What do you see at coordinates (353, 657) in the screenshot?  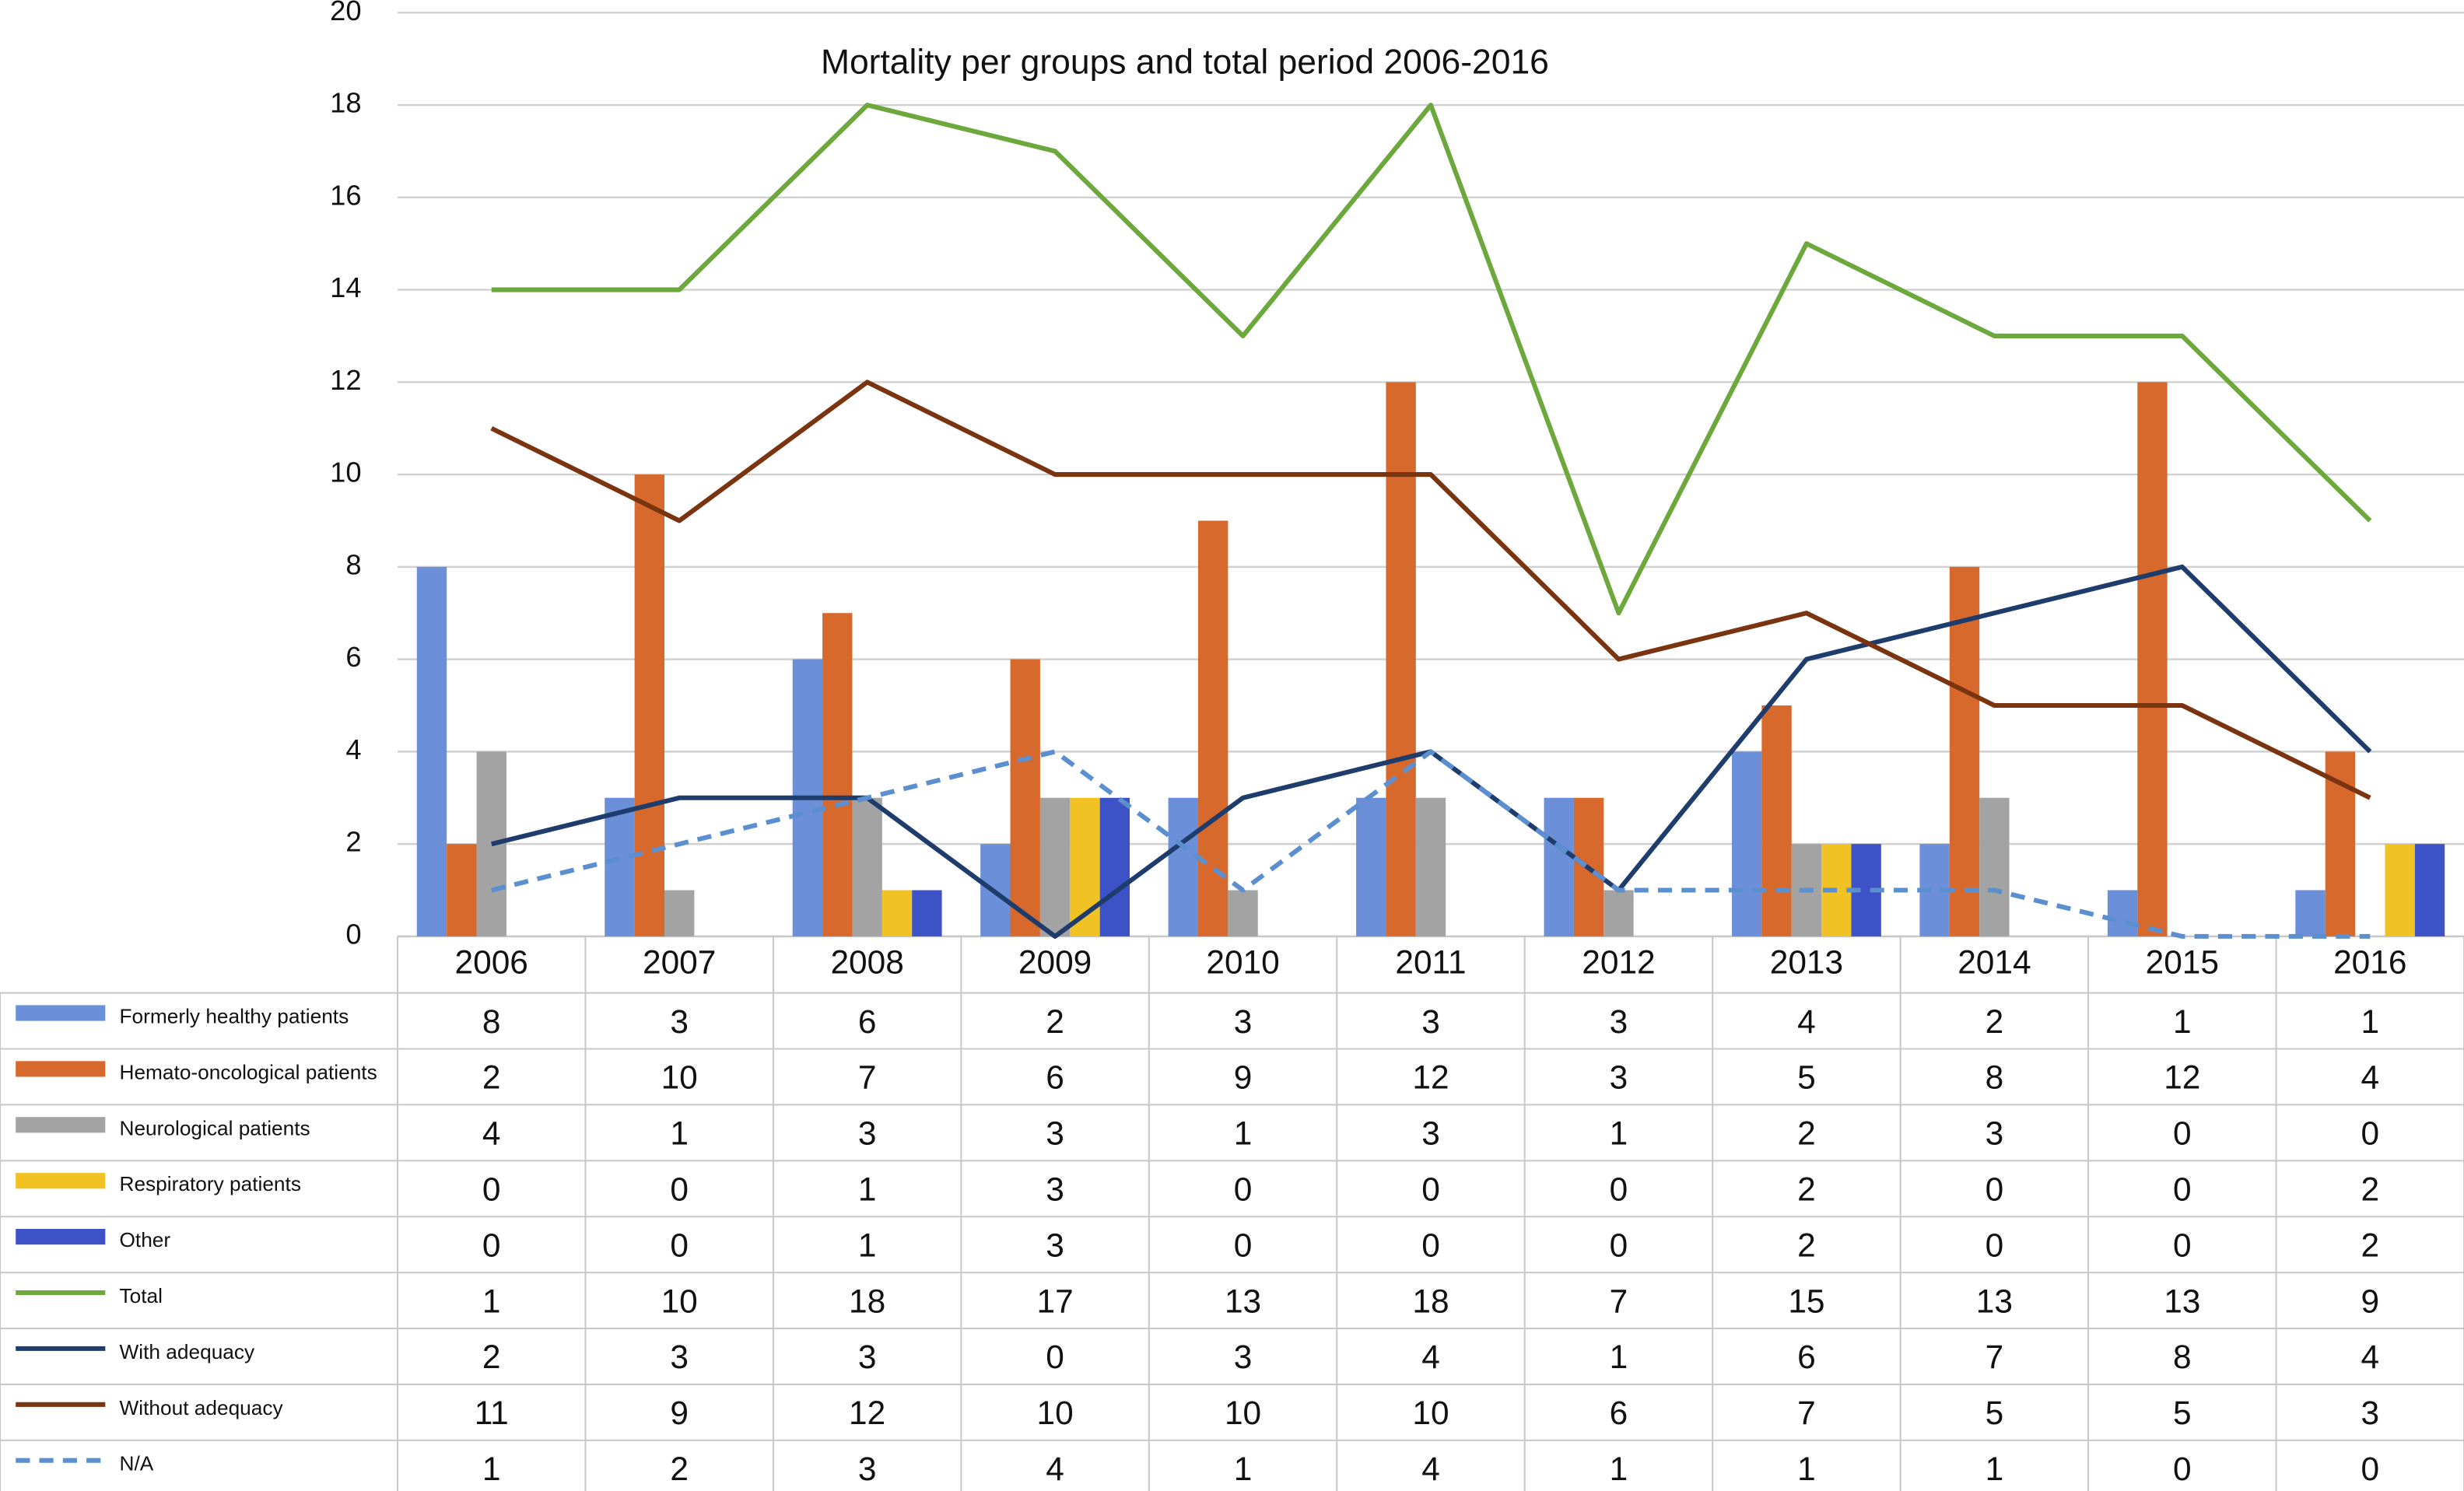 I see `y-tick-label: 6` at bounding box center [353, 657].